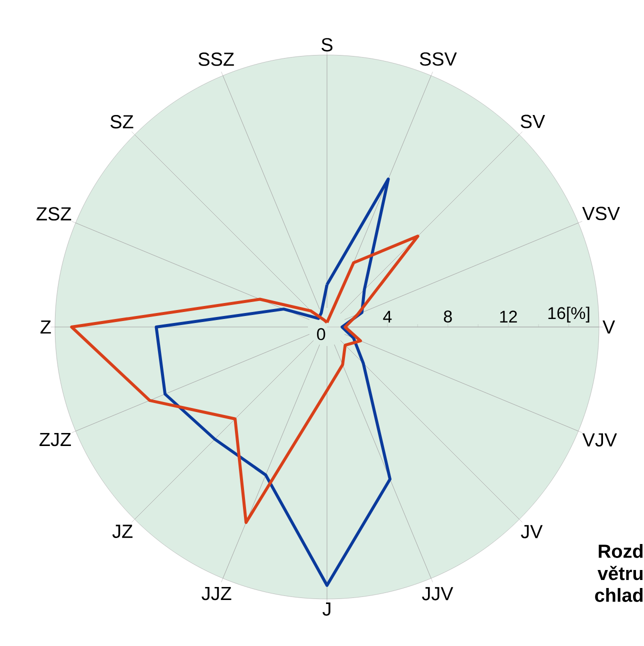  Describe the element at coordinates (438, 59) in the screenshot. I see `spoke-label: SSV` at that location.